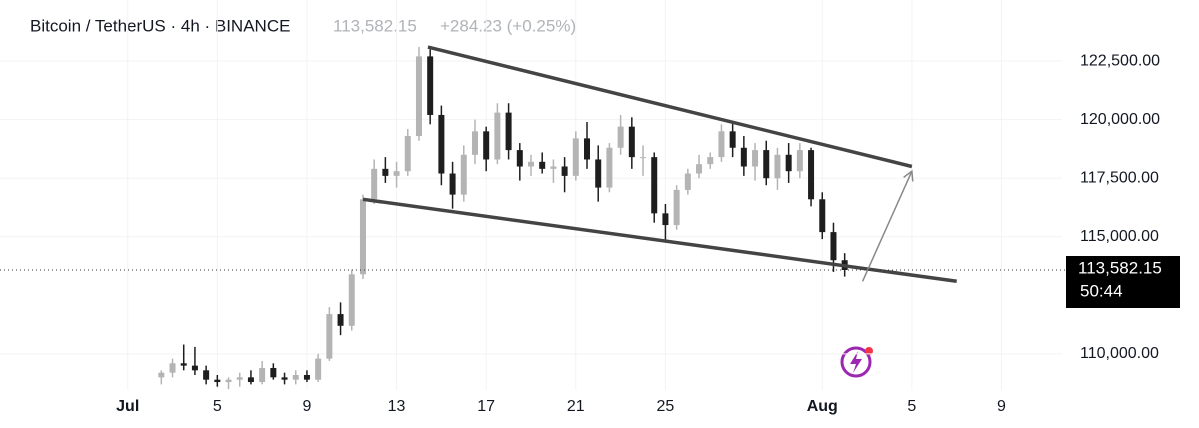 The image size is (1199, 428). I want to click on price-label-box, so click(1123, 282).